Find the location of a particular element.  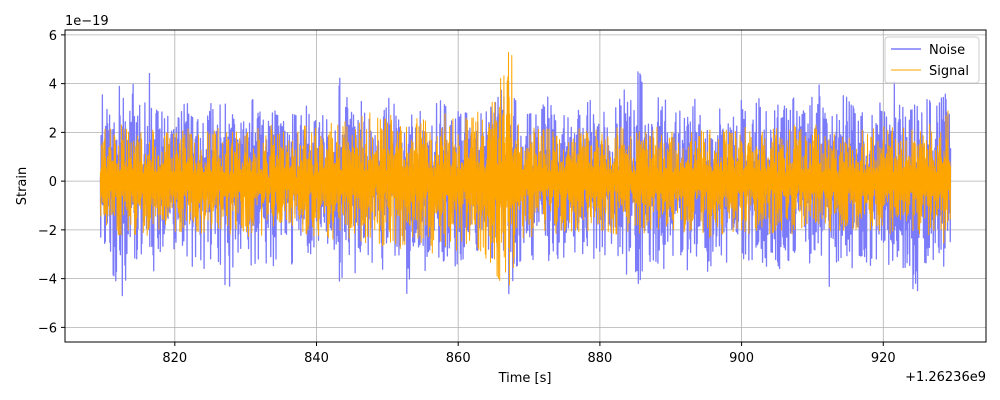

y-tick-label: 4 is located at coordinates (53, 85).